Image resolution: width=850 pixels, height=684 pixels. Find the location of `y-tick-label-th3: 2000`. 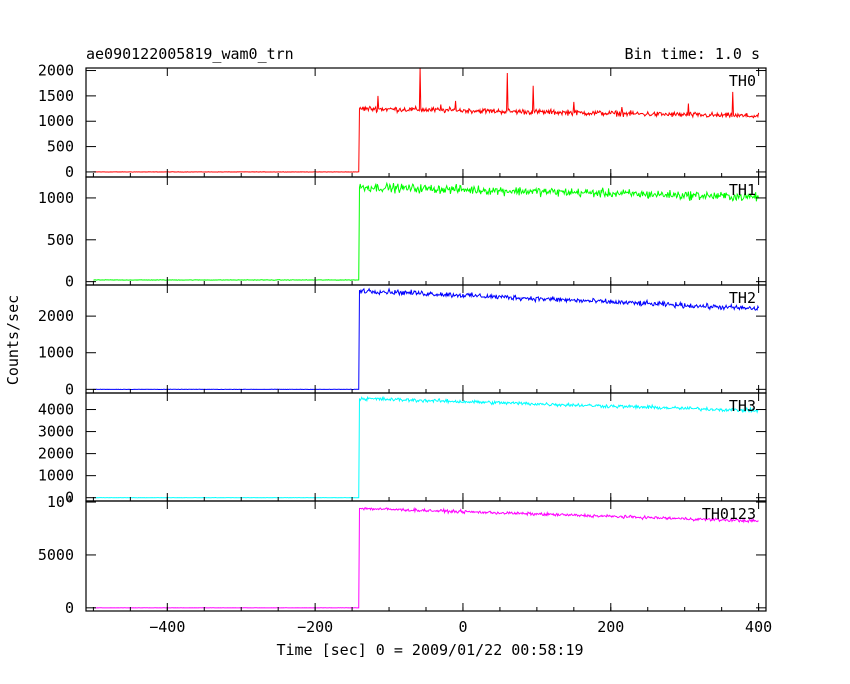

y-tick-label-th3: 2000 is located at coordinates (56, 454).